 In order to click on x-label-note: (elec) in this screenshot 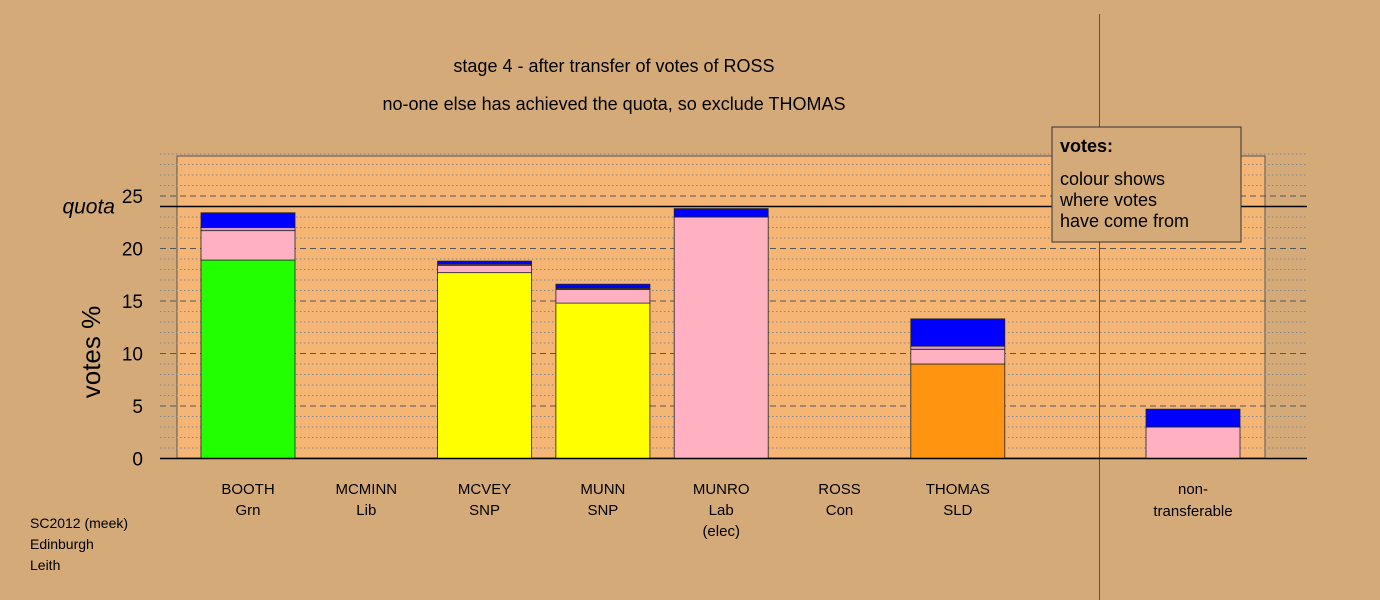, I will do `click(721, 531)`.